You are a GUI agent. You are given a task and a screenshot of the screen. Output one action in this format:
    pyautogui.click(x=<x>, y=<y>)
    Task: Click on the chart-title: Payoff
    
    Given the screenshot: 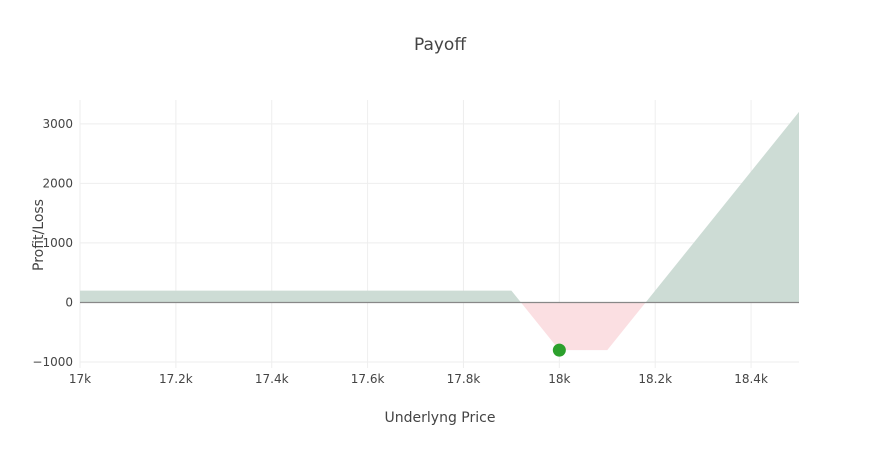 What is the action you would take?
    pyautogui.click(x=440, y=45)
    